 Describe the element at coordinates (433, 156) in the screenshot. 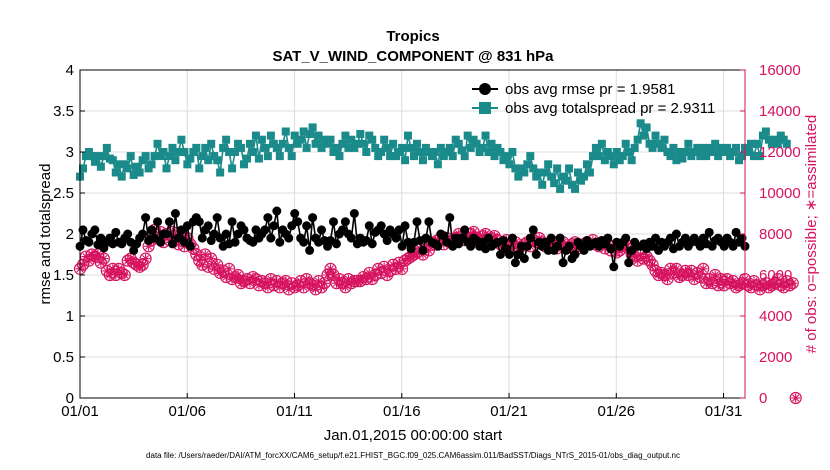

I see `totalspread-series` at that location.